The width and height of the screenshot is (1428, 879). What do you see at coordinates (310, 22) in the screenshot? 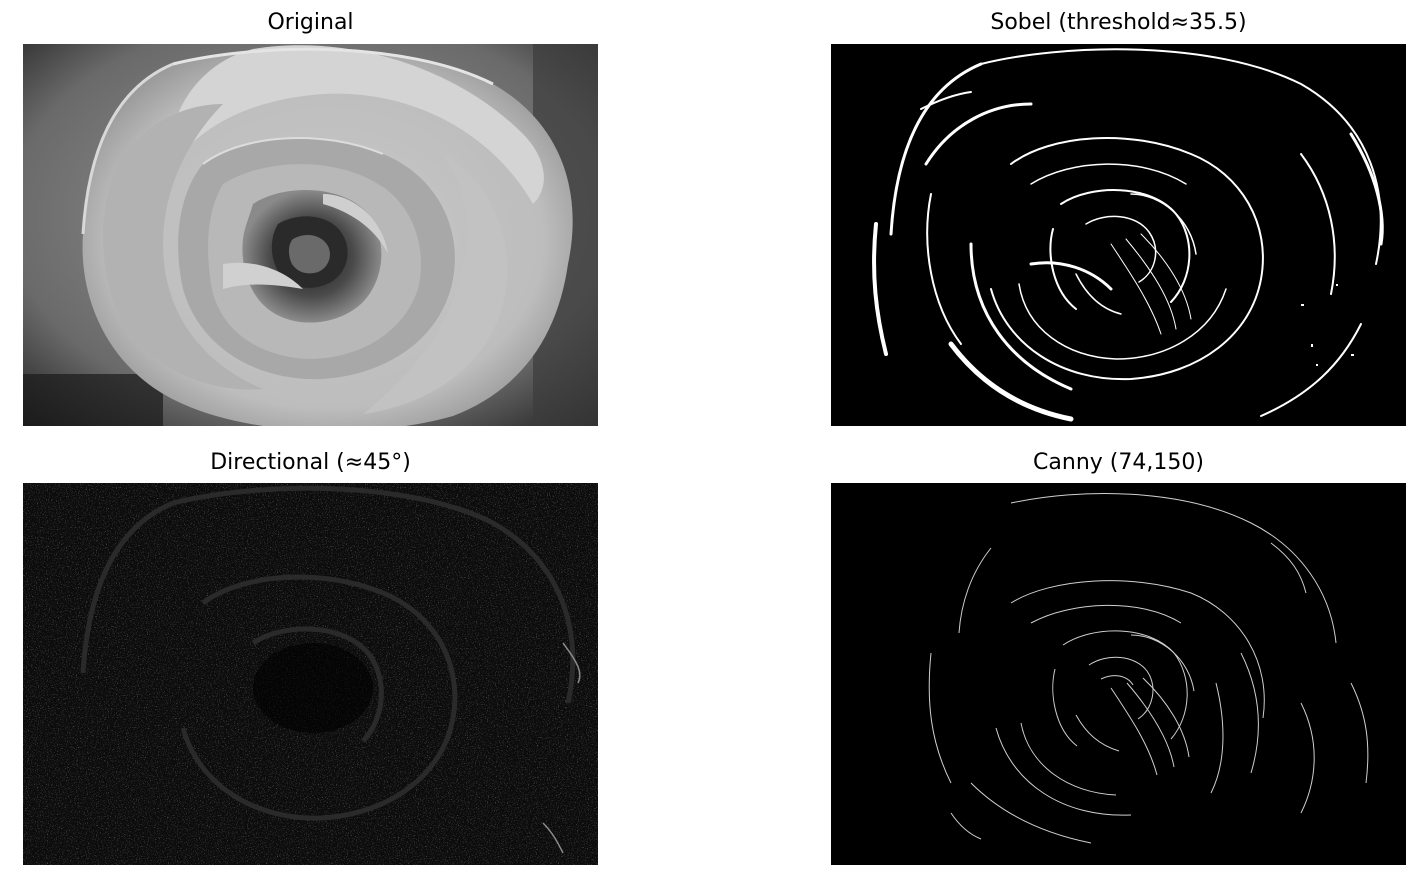
I see `original-title: Original` at bounding box center [310, 22].